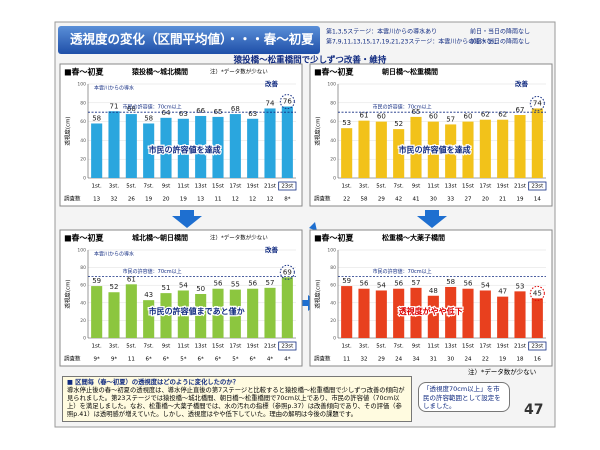 This screenshot has height=450, width=600. I want to click on value-label: 52, so click(114, 287).